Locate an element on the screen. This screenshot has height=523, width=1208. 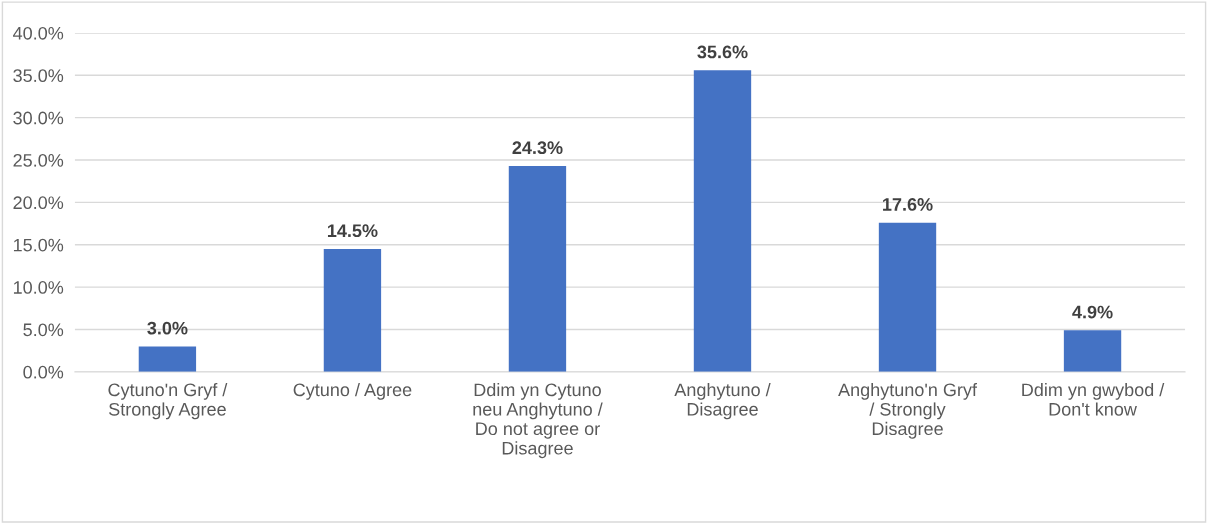
x-tick-label: Cytuno / Agree is located at coordinates (352, 391).